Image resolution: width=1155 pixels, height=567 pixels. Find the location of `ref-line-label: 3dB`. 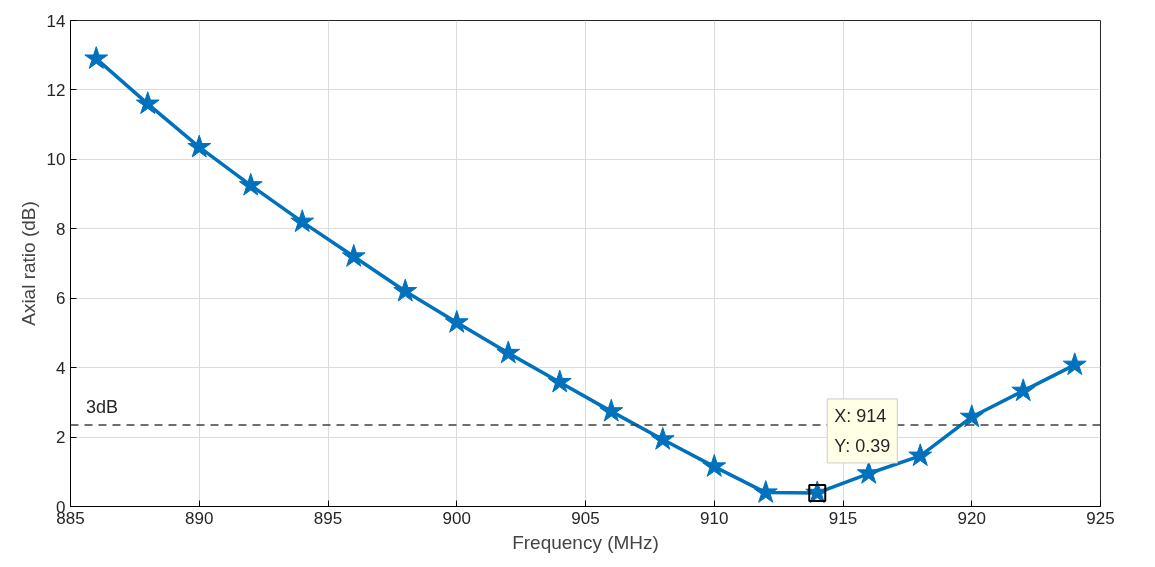

ref-line-label: 3dB is located at coordinates (101, 406).